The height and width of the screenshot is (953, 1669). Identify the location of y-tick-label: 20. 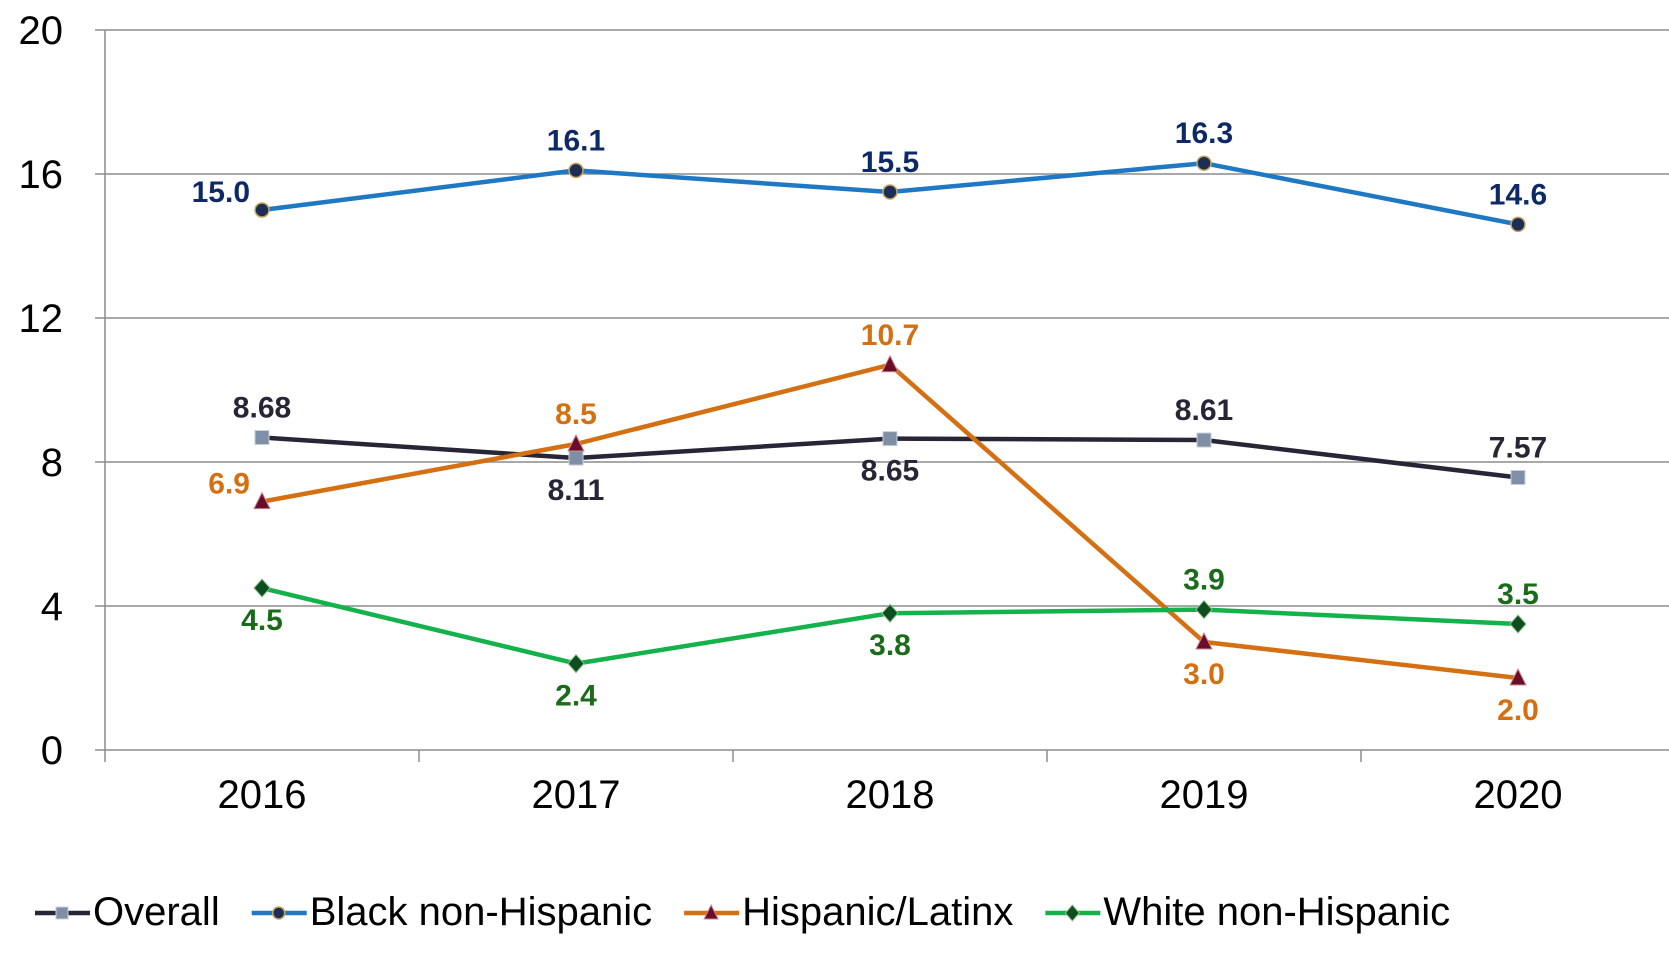
(41, 31).